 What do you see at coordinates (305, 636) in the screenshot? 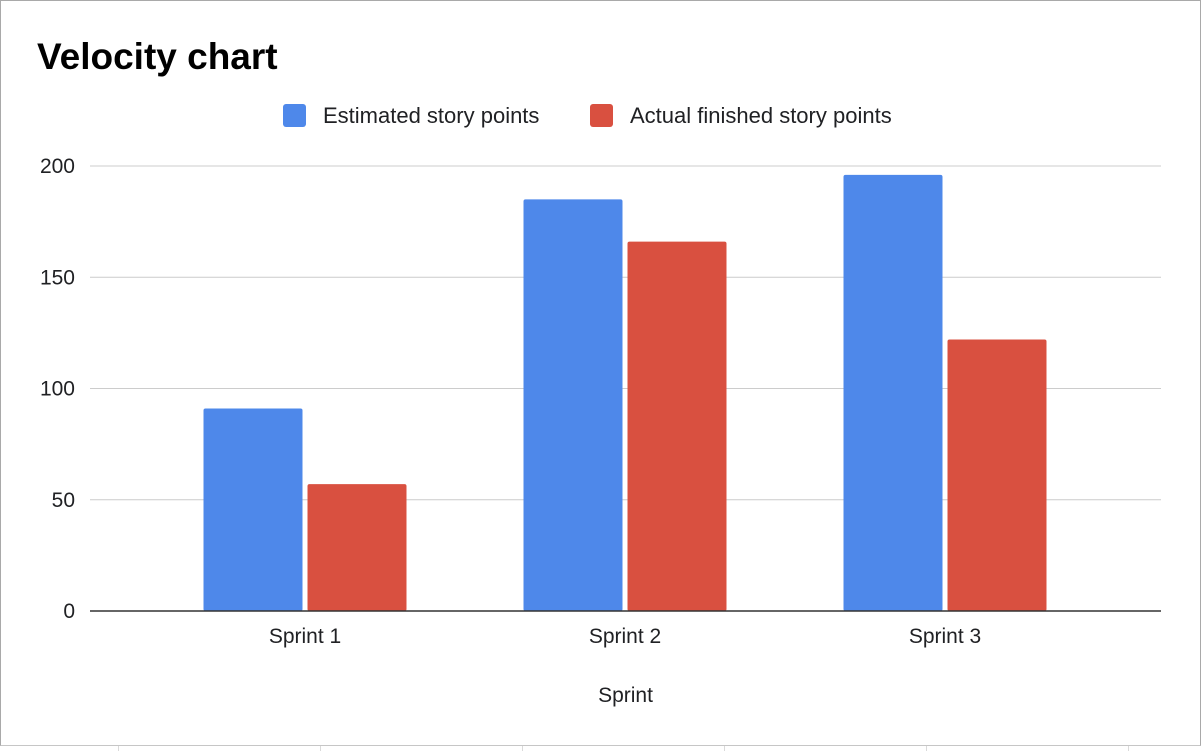
I see `x-tick-label: Sprint 1` at bounding box center [305, 636].